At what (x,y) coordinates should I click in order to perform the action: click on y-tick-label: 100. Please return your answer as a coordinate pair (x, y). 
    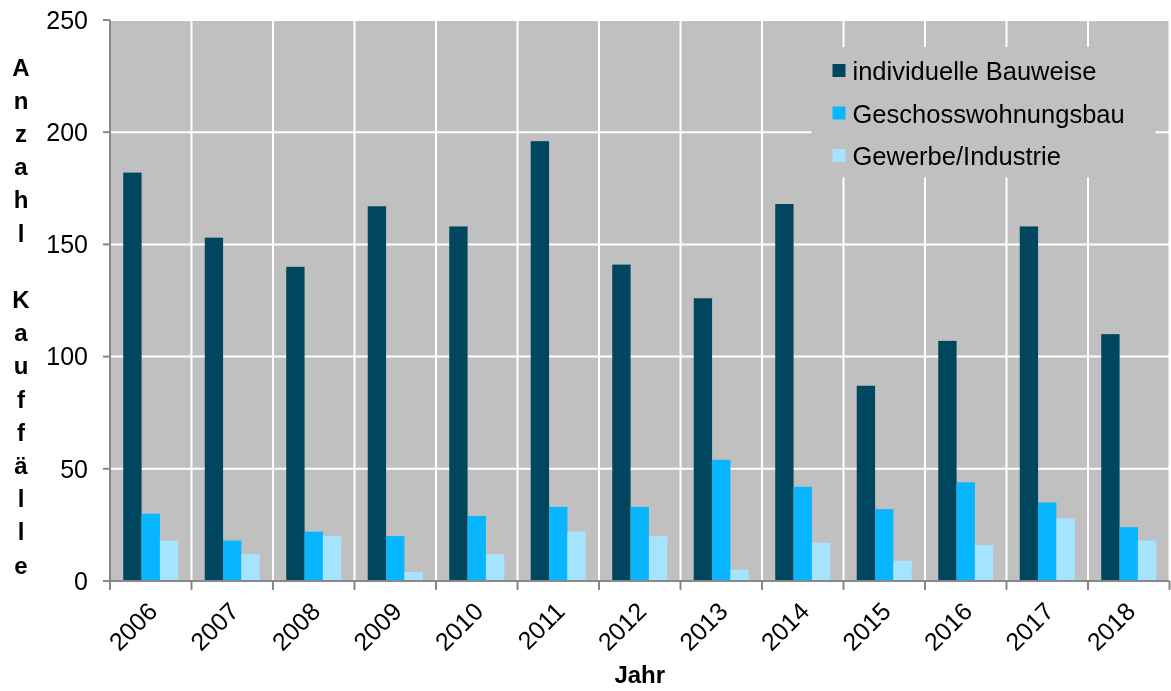
    Looking at the image, I should click on (67, 356).